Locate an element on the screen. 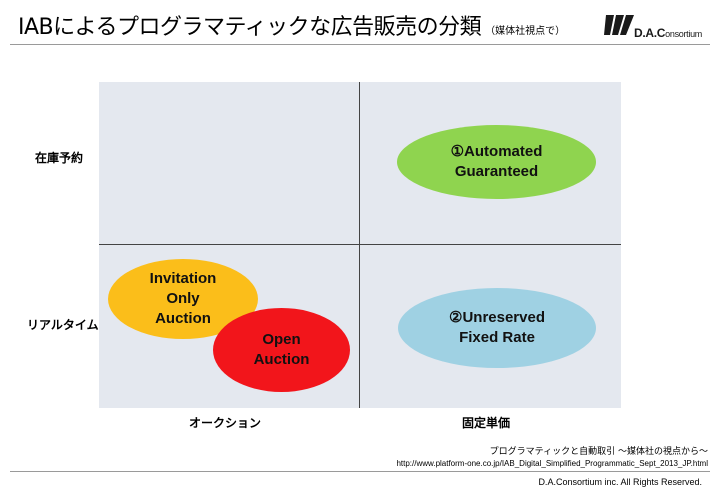  unreserved-fixed-rate-ellipse: ②Unreserved Fixed Rate is located at coordinates (497, 328).